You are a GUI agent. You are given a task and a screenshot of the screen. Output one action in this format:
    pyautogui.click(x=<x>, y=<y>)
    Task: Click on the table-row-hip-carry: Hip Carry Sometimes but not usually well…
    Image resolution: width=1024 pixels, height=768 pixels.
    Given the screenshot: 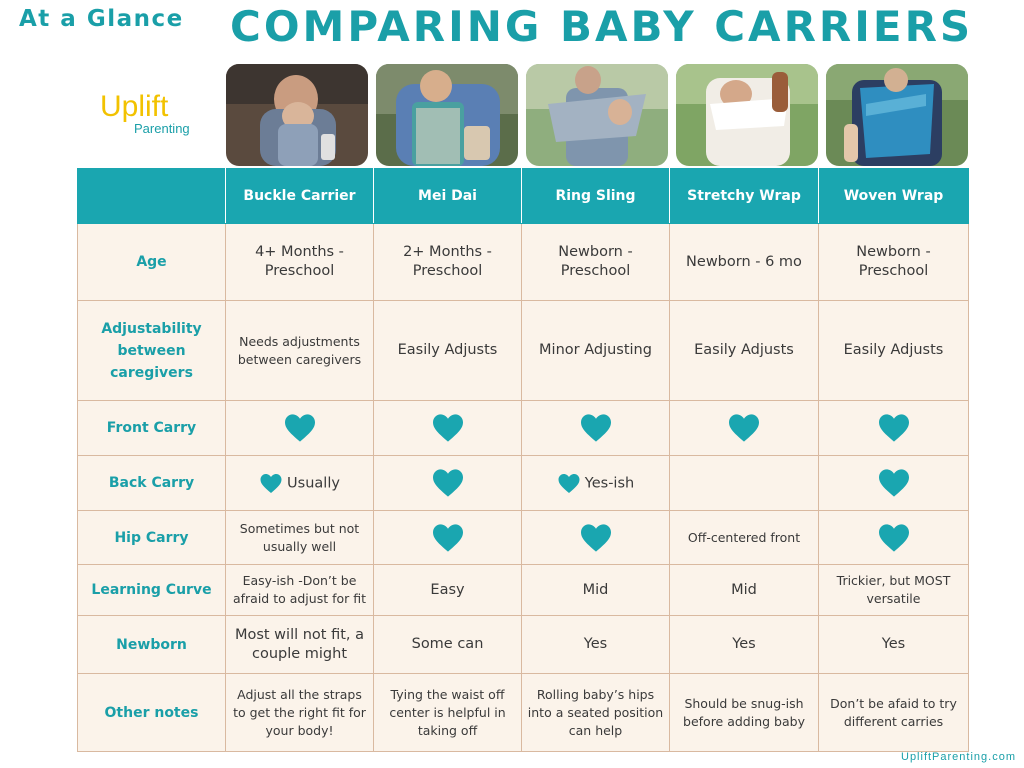 What is the action you would take?
    pyautogui.click(x=523, y=537)
    